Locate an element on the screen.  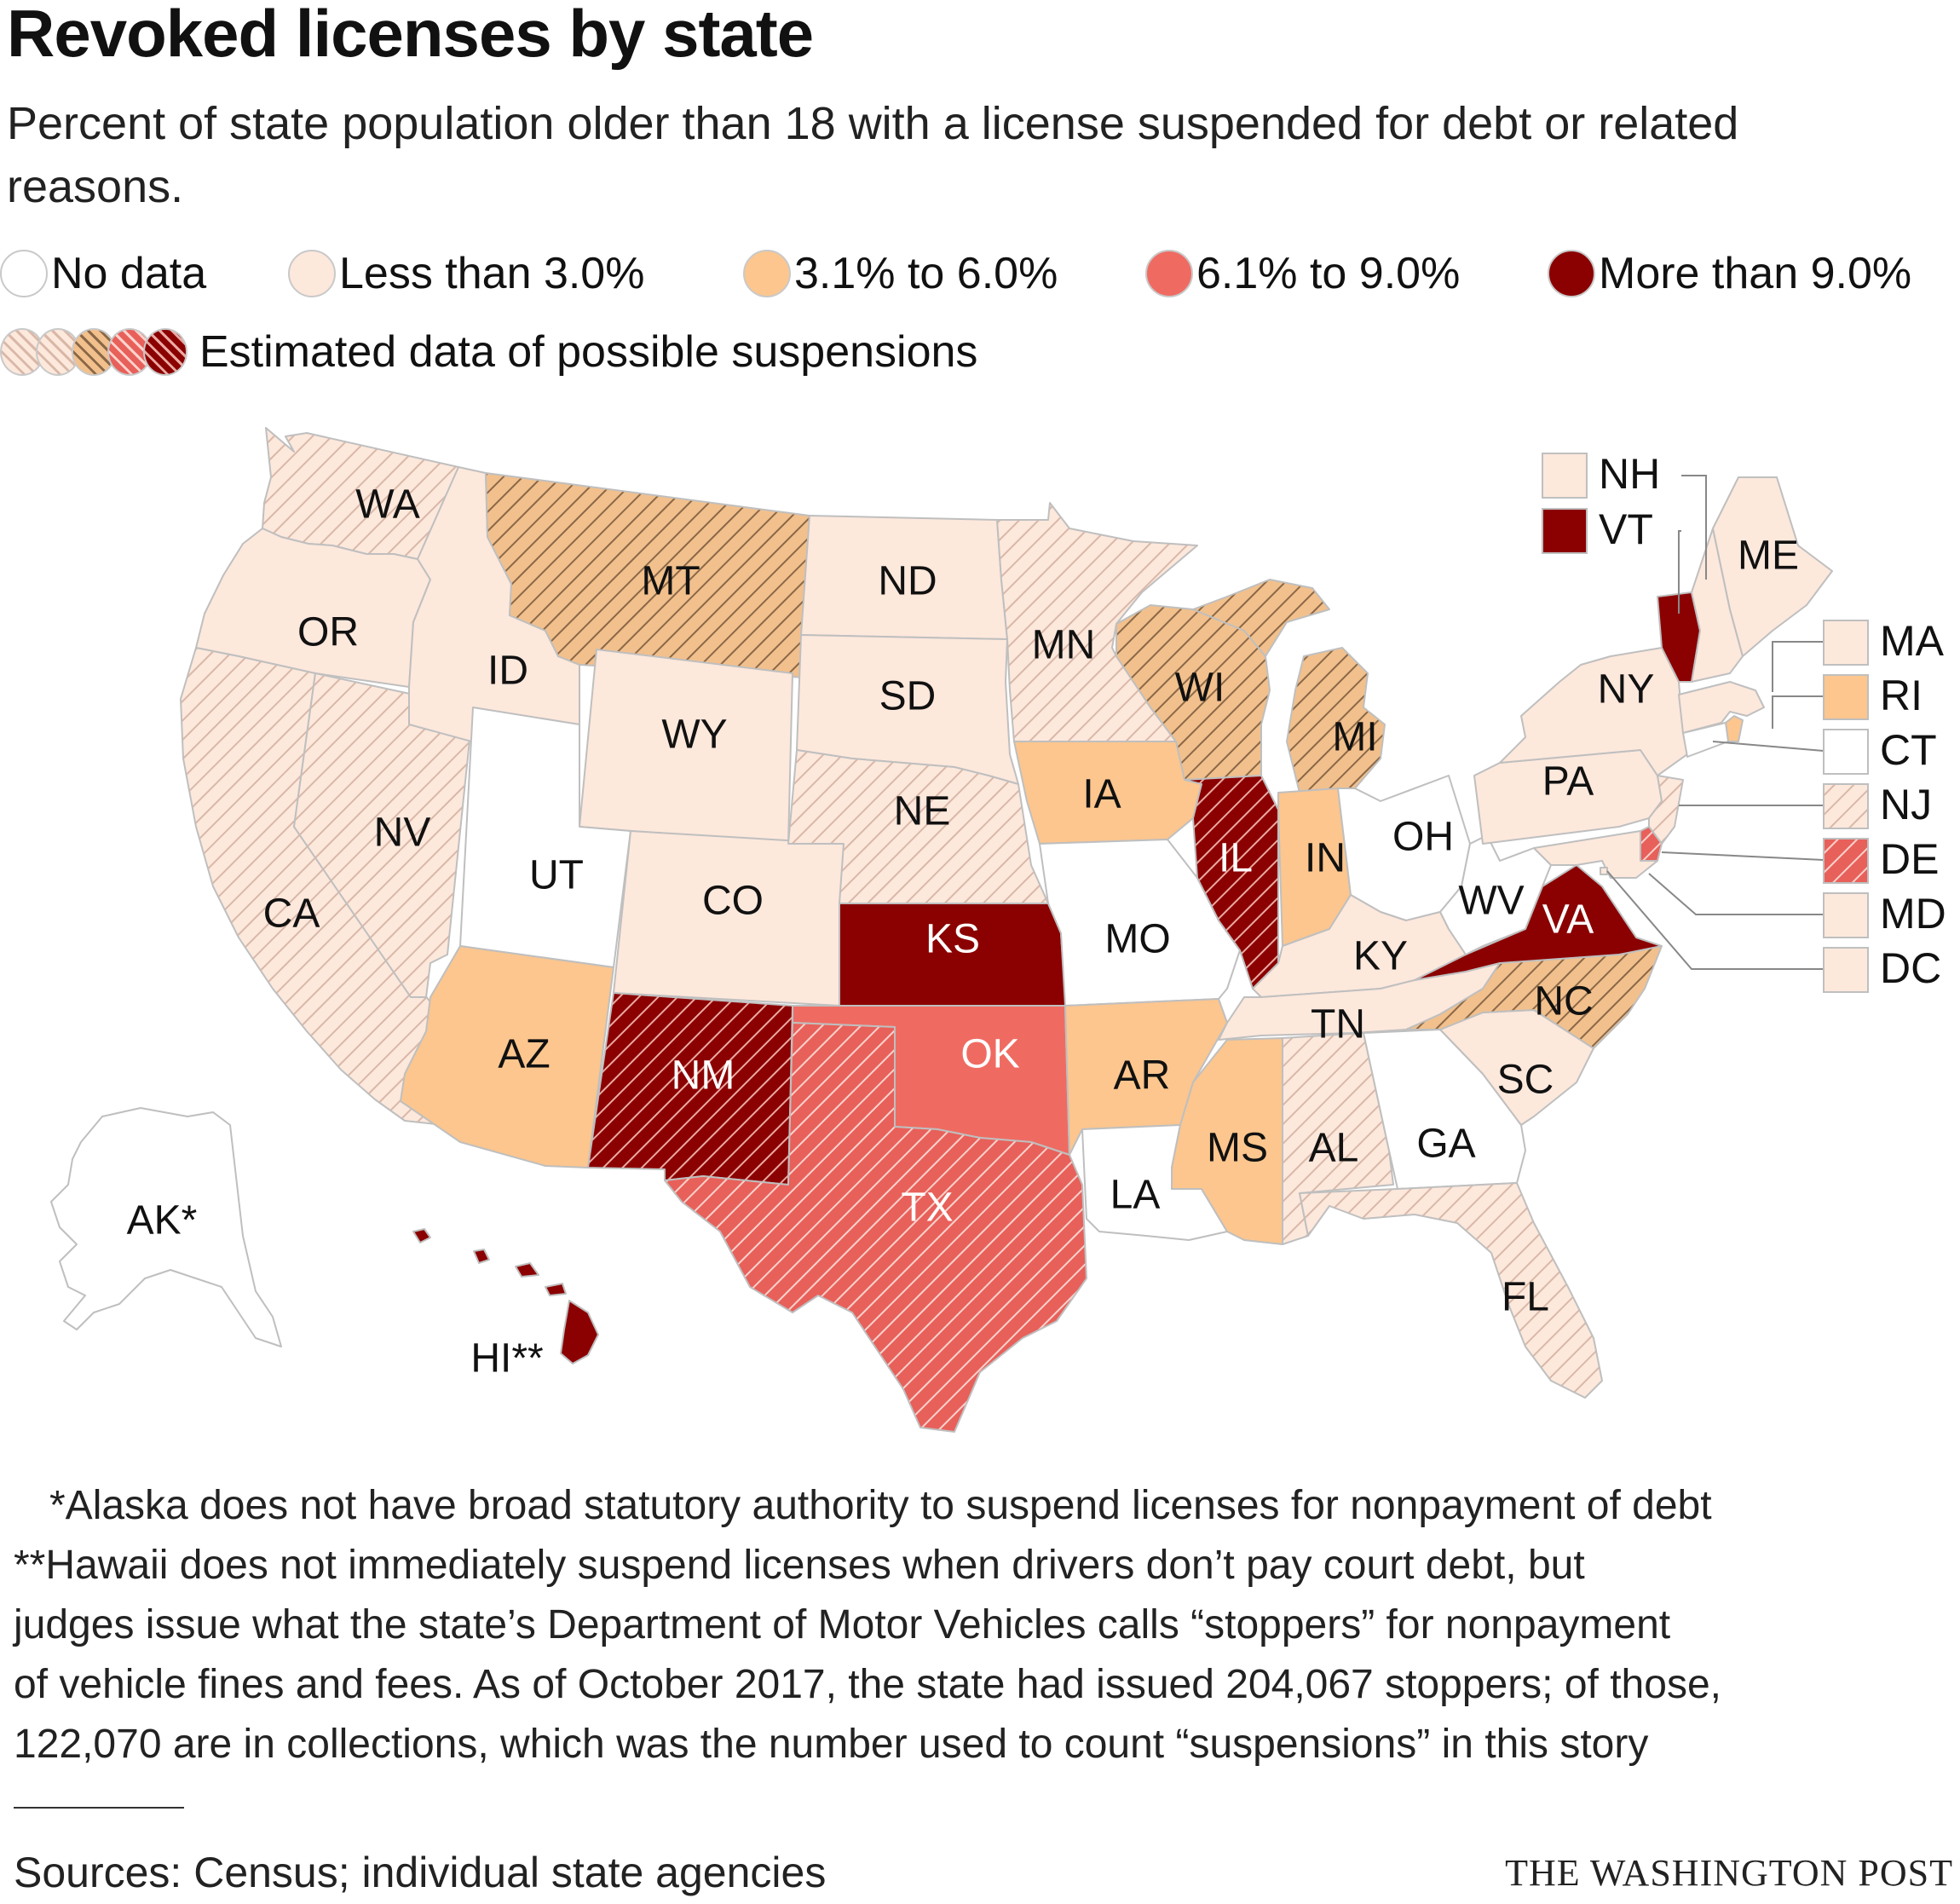
state-label-sc: SC is located at coordinates (1525, 1080).